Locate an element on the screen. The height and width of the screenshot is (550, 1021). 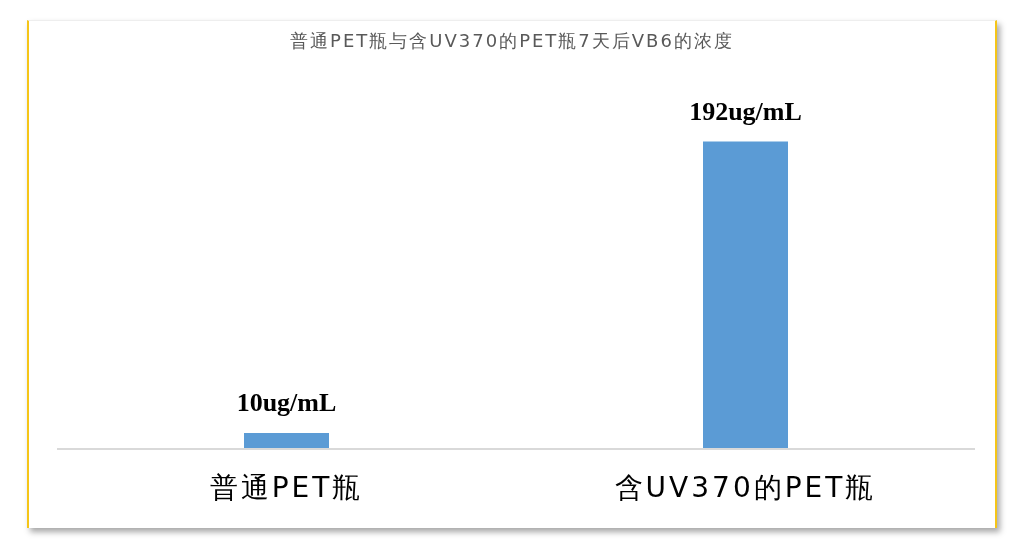
data-label: 192ug/mL is located at coordinates (745, 111).